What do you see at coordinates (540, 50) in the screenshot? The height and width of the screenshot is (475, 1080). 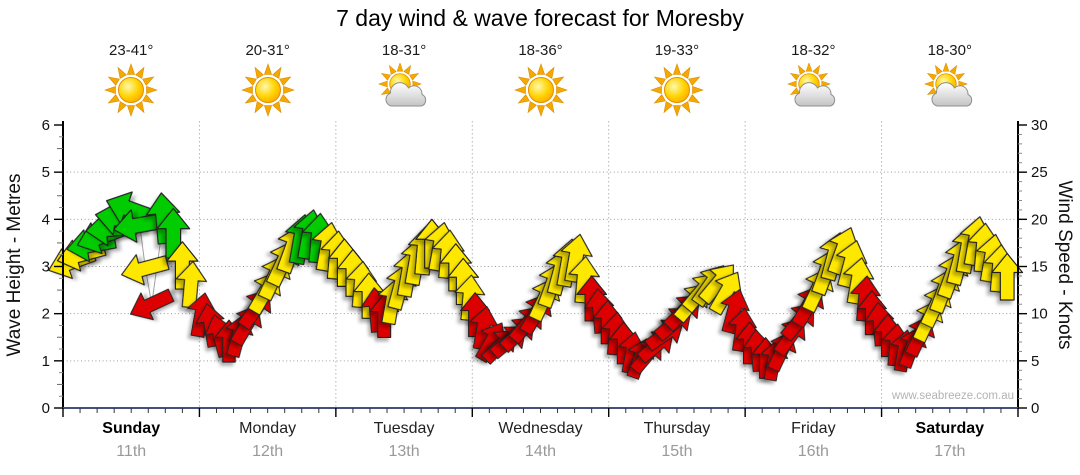 I see `day-temp-label: 18-36°` at bounding box center [540, 50].